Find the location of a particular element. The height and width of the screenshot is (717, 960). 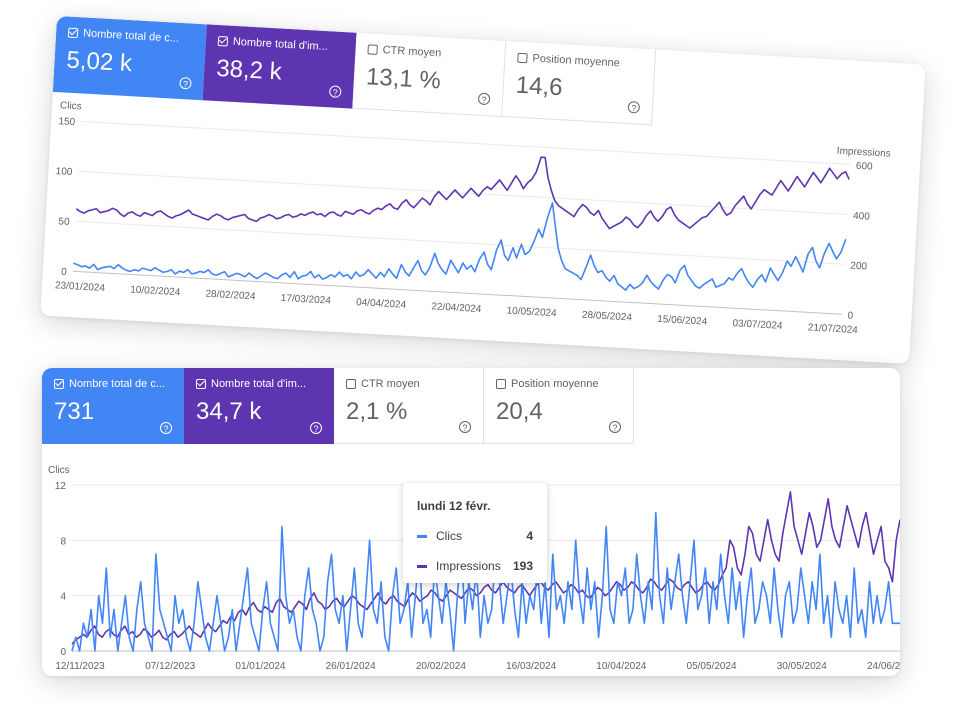

y-right-tick-label: 600 is located at coordinates (865, 167).